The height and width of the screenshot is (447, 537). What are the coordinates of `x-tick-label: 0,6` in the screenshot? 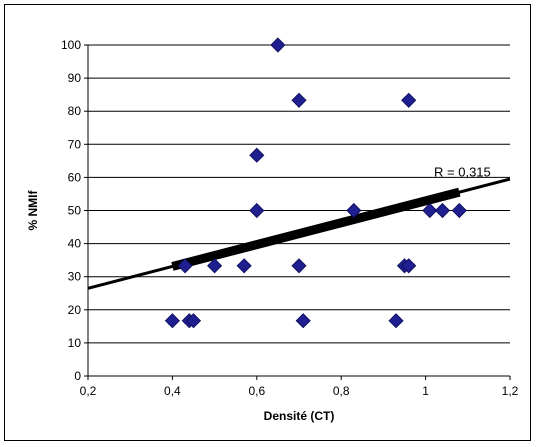 It's located at (256, 391).